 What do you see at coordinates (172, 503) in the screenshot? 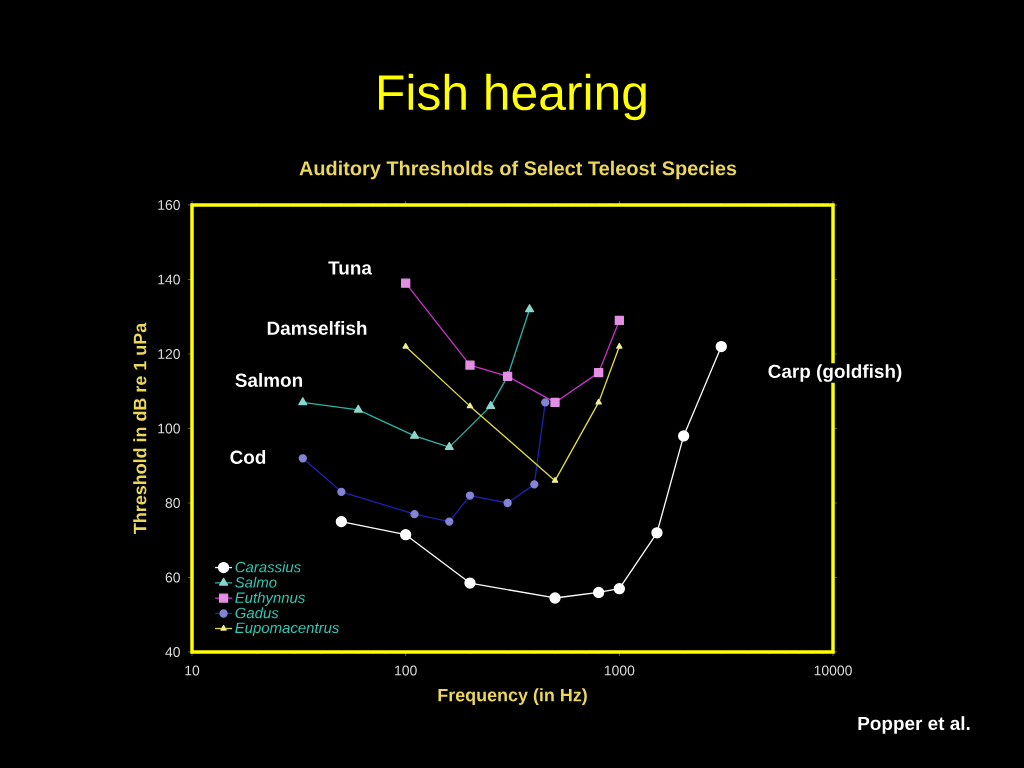
I see `y-tick-label: 80` at bounding box center [172, 503].